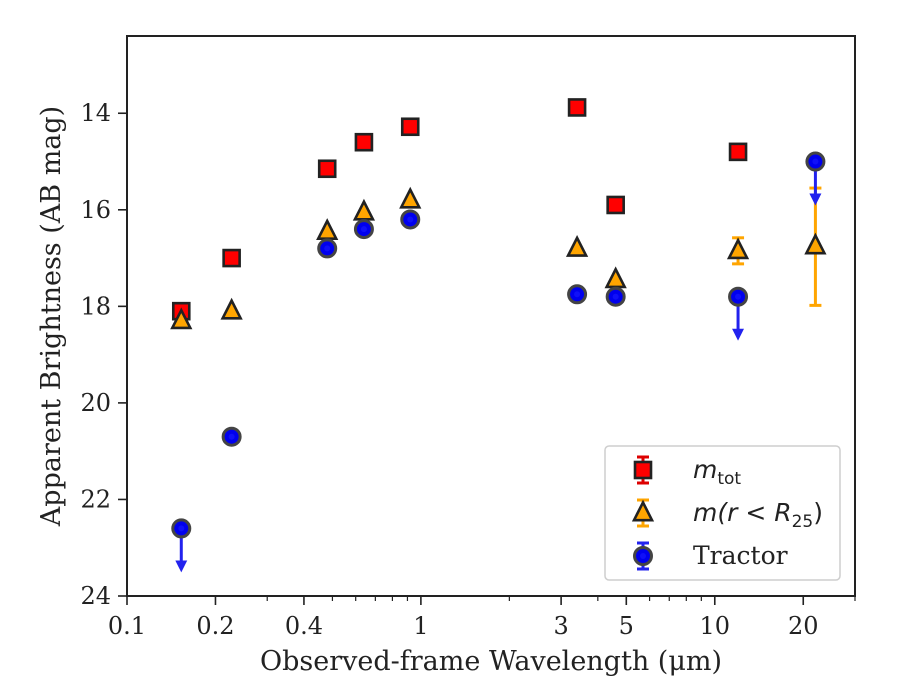 This screenshot has height=700, width=900. I want to click on x-tick-label: 0.2, so click(215, 626).